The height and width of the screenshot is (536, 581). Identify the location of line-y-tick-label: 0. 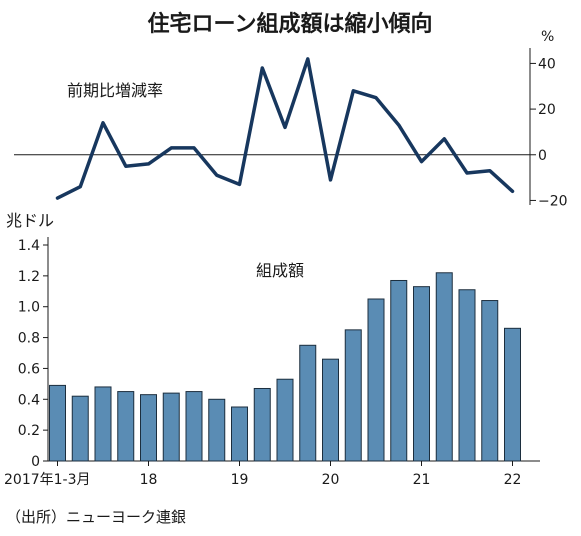
(542, 156).